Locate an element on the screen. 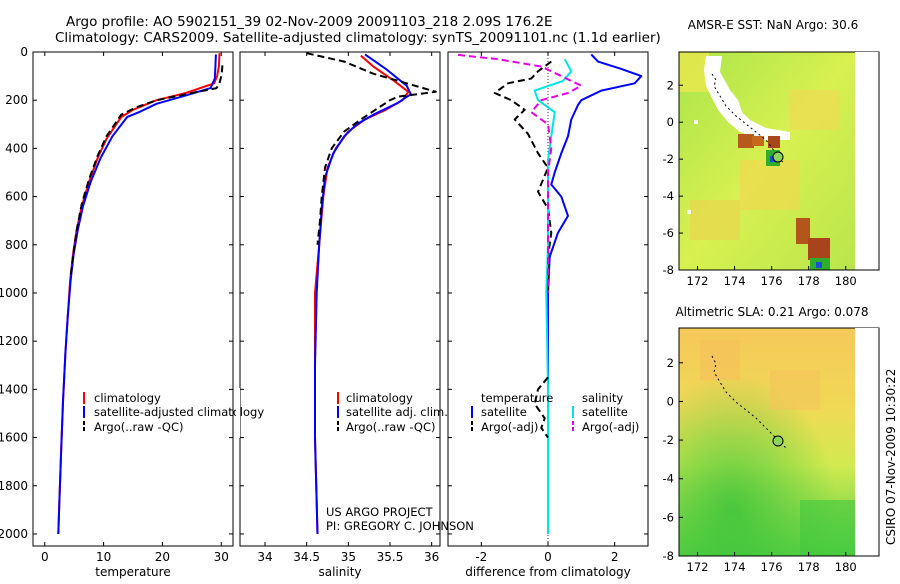 The height and width of the screenshot is (584, 900). y-tick-label: 200 is located at coordinates (16, 100).